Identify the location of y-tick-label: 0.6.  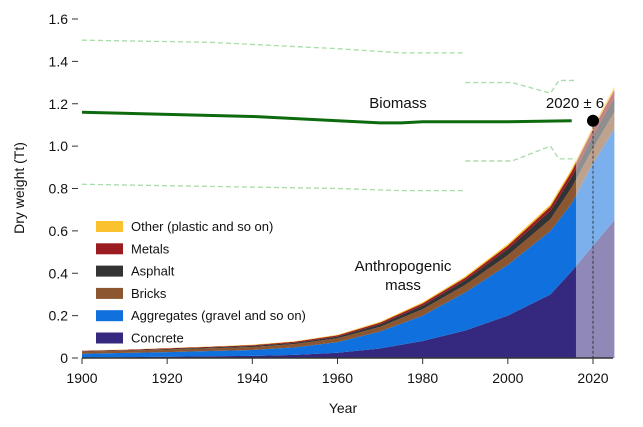
(59, 231).